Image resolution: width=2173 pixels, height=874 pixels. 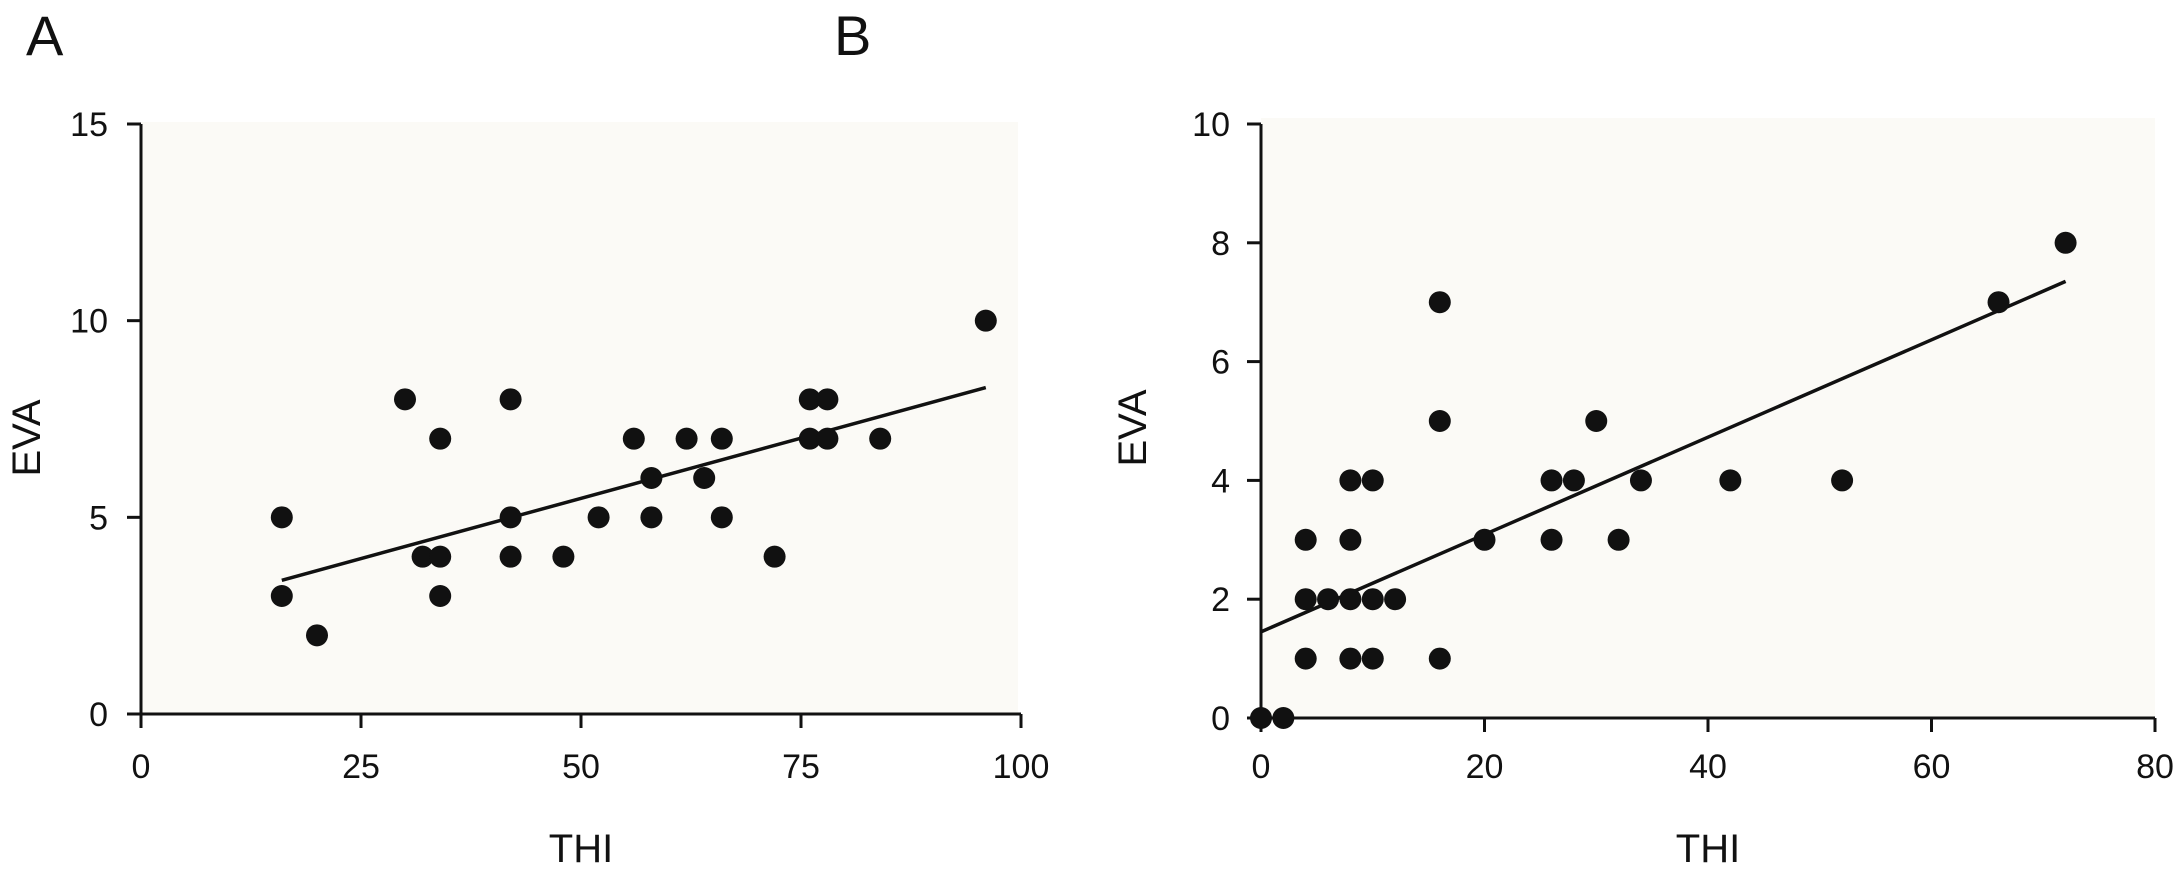 I want to click on panel-label-b: B, so click(x=853, y=35).